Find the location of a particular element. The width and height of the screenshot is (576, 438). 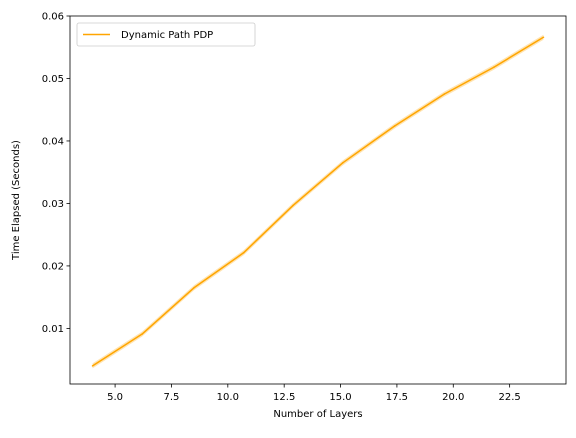

x-tick-label: 10.0 is located at coordinates (228, 397).